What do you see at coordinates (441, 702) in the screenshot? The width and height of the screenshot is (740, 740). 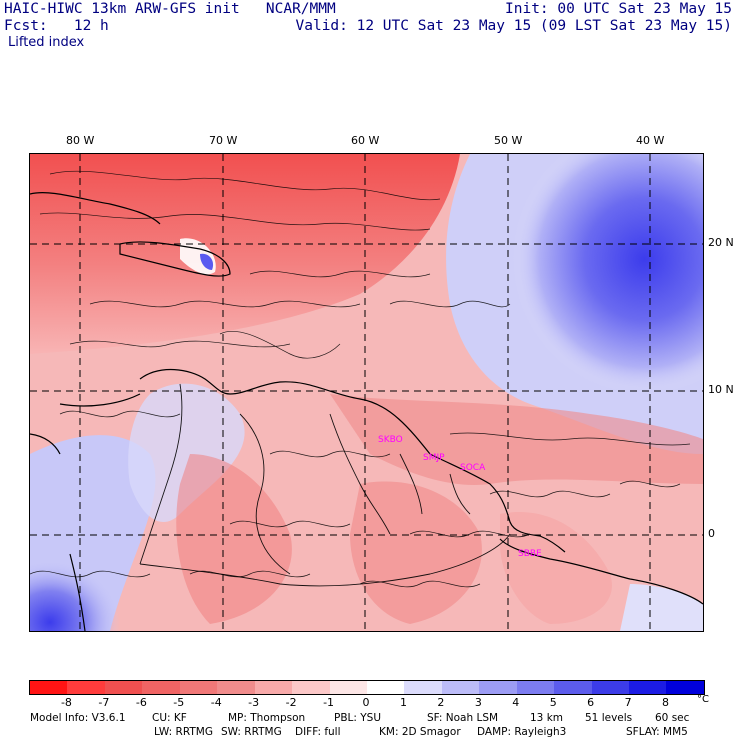 I see `colorbar-tick-label: 2` at bounding box center [441, 702].